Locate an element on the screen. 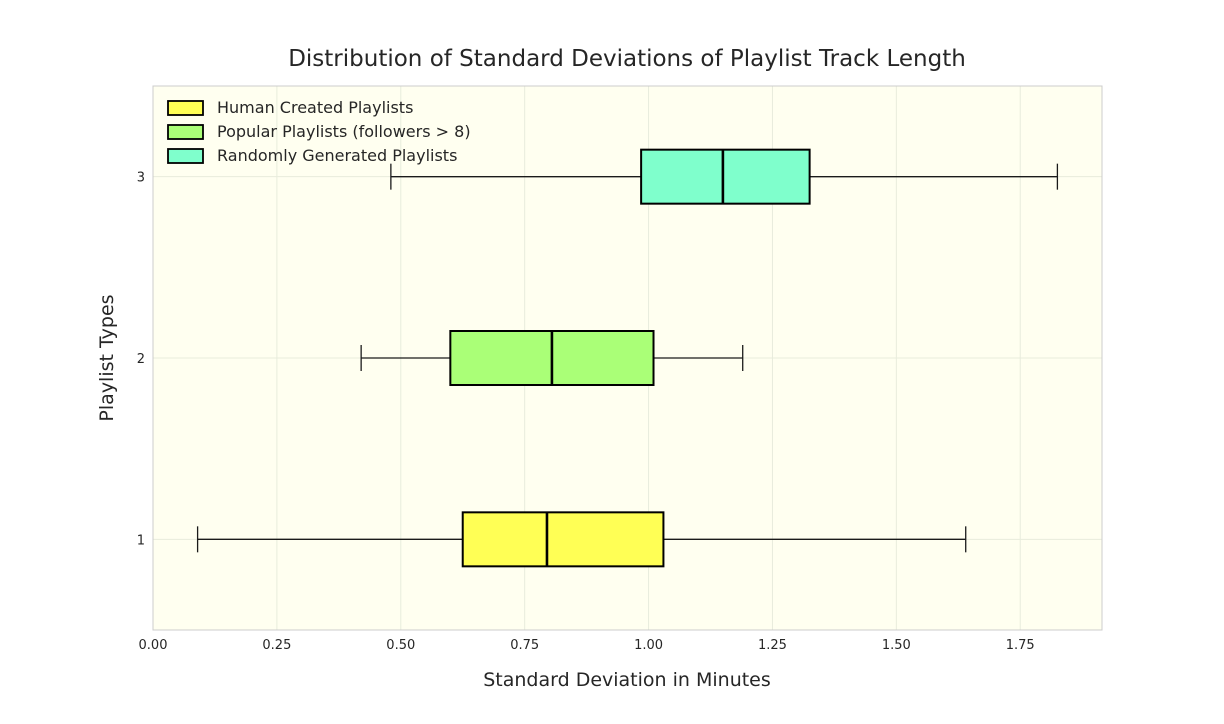 The width and height of the screenshot is (1224, 724). x-axis-label: Standard Deviation in Minutes is located at coordinates (627, 680).